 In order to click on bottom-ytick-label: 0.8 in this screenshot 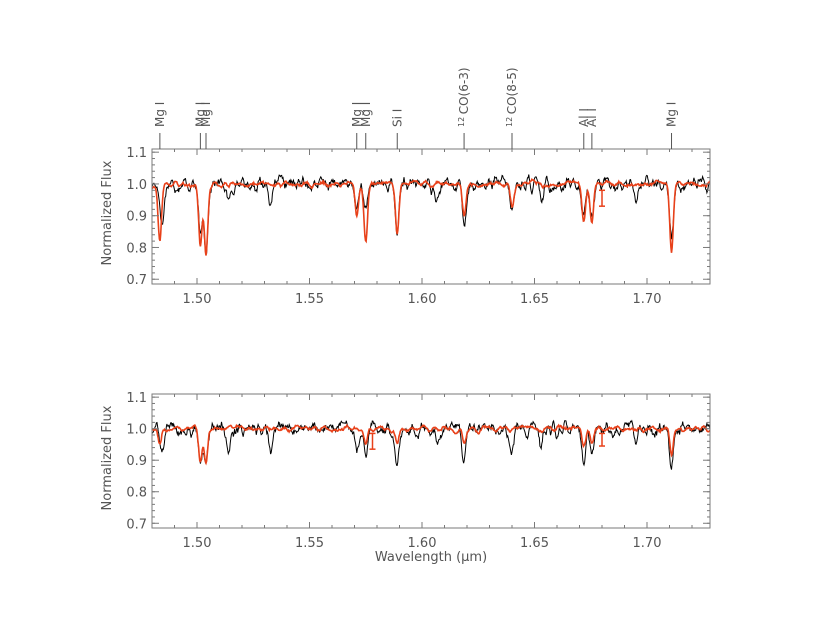, I will do `click(136, 493)`.